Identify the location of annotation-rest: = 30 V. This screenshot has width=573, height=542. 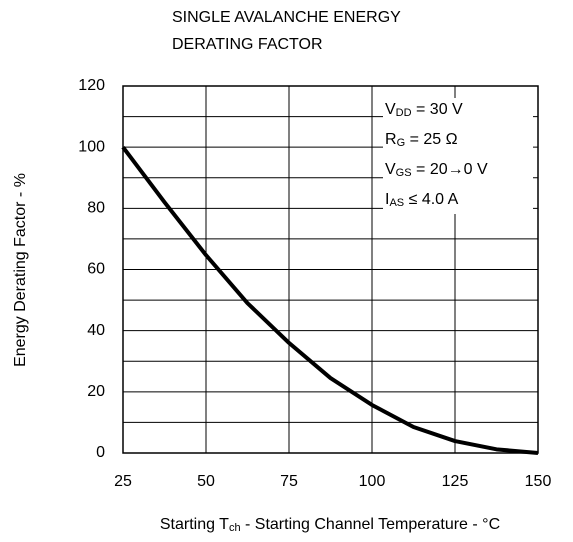
(437, 109).